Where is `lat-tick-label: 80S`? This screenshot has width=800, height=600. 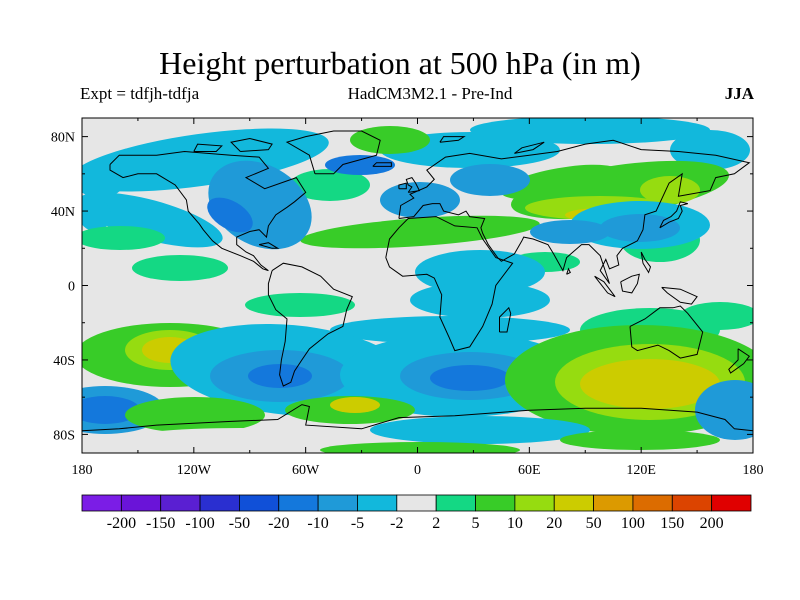
lat-tick-label: 80S is located at coordinates (64, 435).